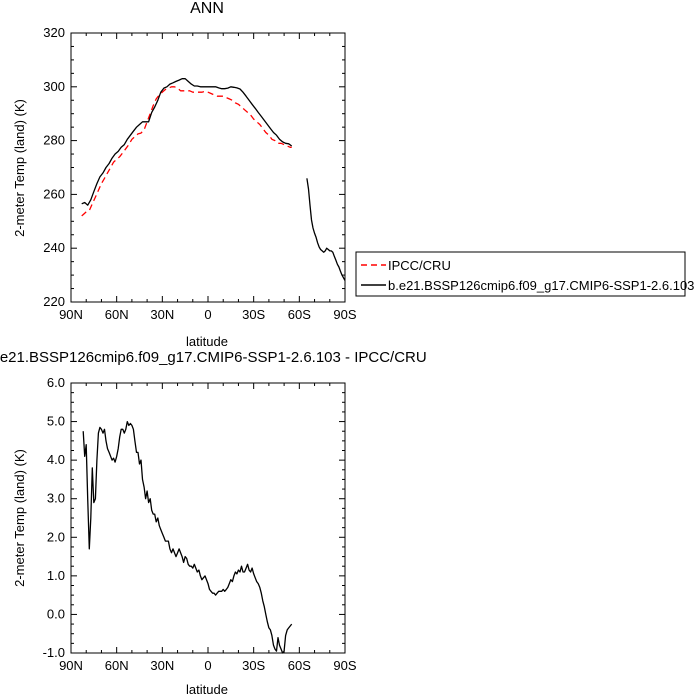 The width and height of the screenshot is (700, 700). What do you see at coordinates (520, 274) in the screenshot?
I see `legend-frame` at bounding box center [520, 274].